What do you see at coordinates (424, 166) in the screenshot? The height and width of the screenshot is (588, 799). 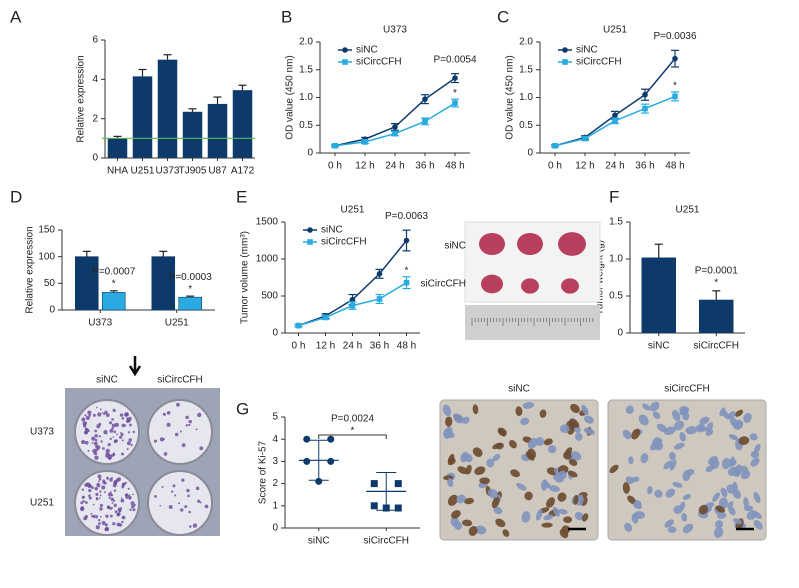 I see `x-tick-label: 36 h` at bounding box center [424, 166].